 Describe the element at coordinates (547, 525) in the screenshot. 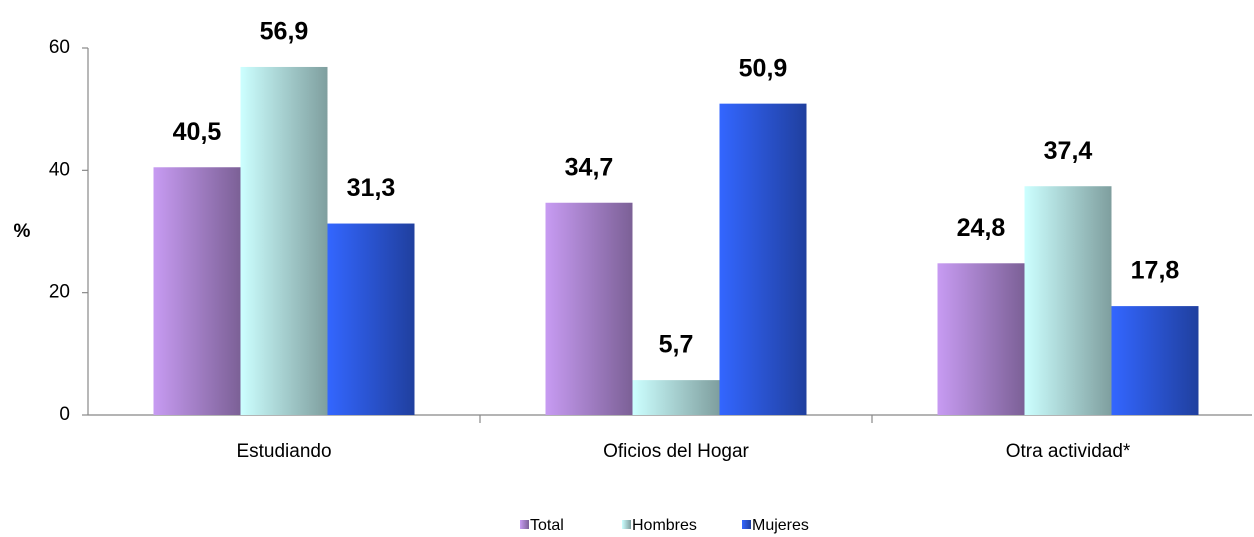

I see `legend-label: Total` at that location.